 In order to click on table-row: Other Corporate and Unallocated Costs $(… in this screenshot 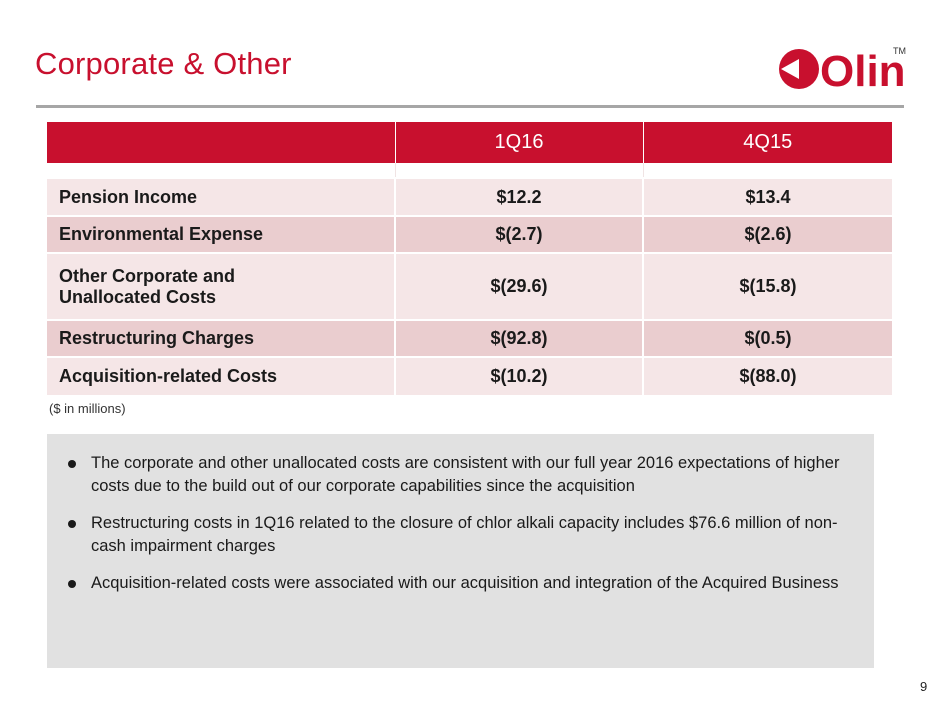, I will do `click(469, 286)`.